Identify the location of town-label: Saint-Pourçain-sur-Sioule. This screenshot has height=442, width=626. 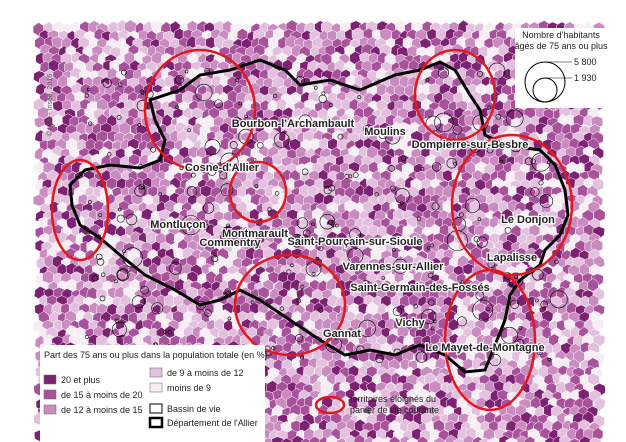
(354, 242).